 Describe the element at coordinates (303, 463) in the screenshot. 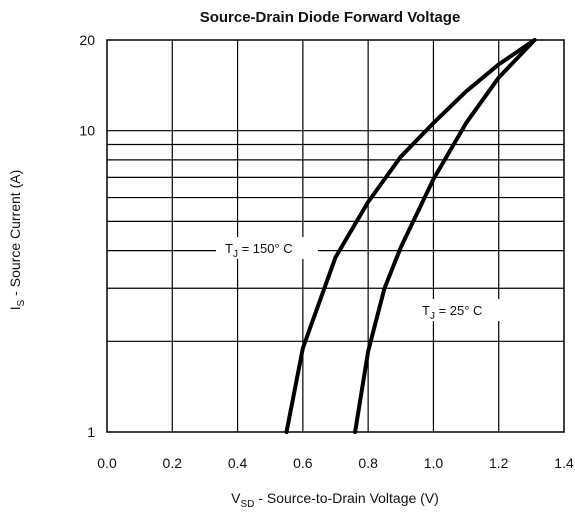

I see `x-tick-label: 0.6` at that location.